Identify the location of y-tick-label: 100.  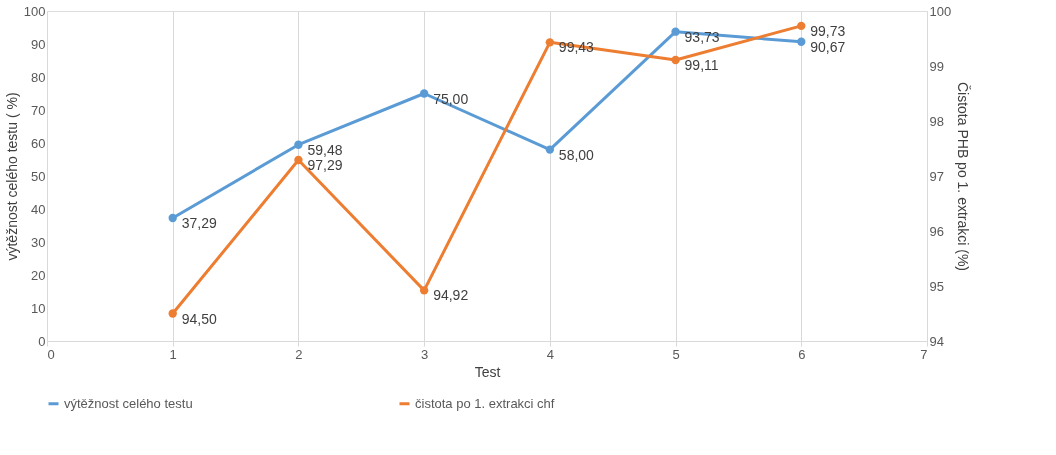
(34, 11).